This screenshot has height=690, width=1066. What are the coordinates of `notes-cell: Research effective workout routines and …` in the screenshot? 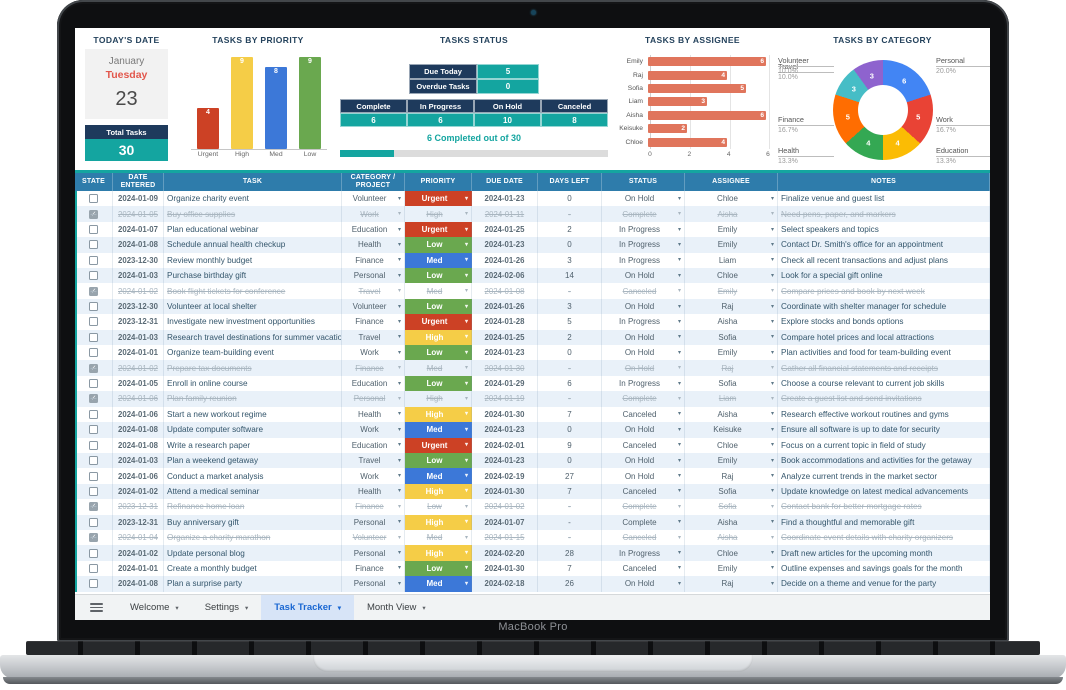 It's located at (884, 414).